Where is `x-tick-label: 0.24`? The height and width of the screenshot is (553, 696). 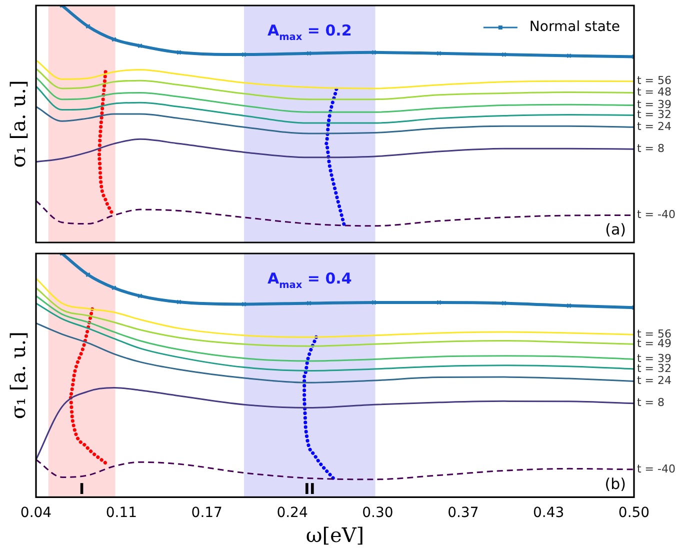 x-tick-label: 0.24 is located at coordinates (292, 513).